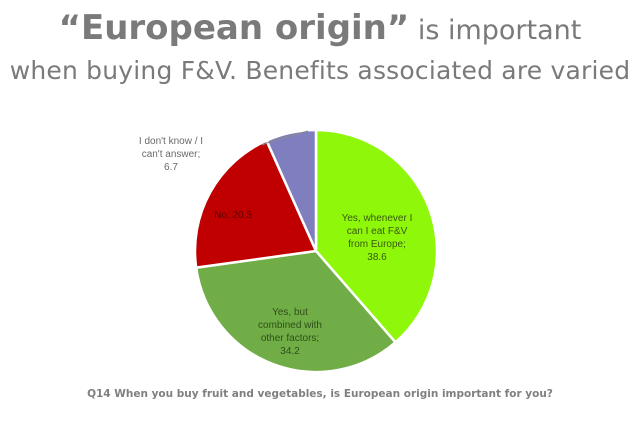 Image resolution: width=640 pixels, height=424 pixels. What do you see at coordinates (285, 138) in the screenshot?
I see `leader-line` at bounding box center [285, 138].